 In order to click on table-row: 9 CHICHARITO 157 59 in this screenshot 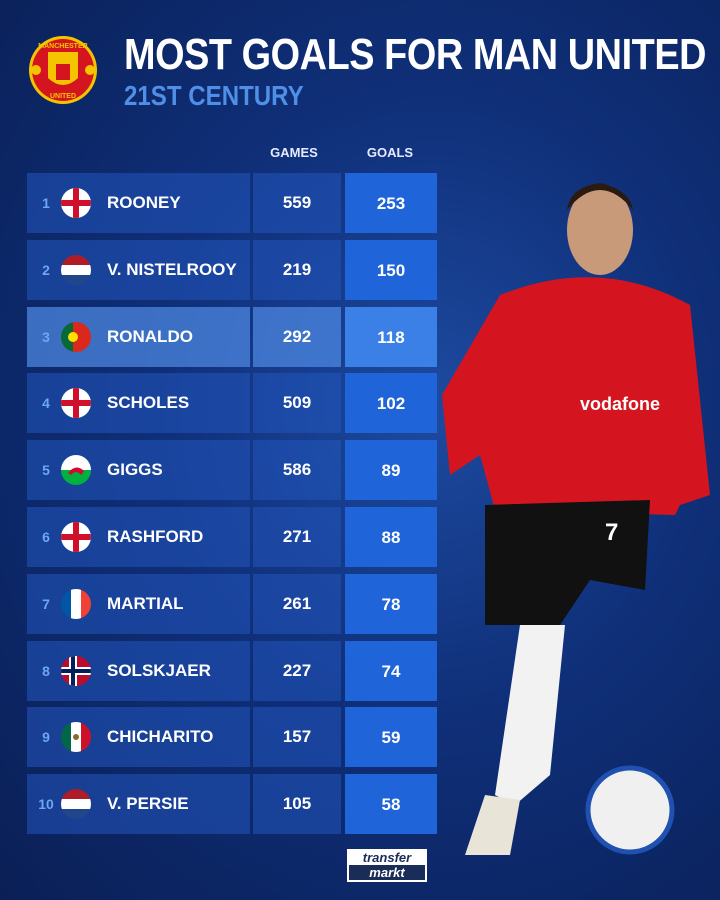, I will do `click(232, 737)`.